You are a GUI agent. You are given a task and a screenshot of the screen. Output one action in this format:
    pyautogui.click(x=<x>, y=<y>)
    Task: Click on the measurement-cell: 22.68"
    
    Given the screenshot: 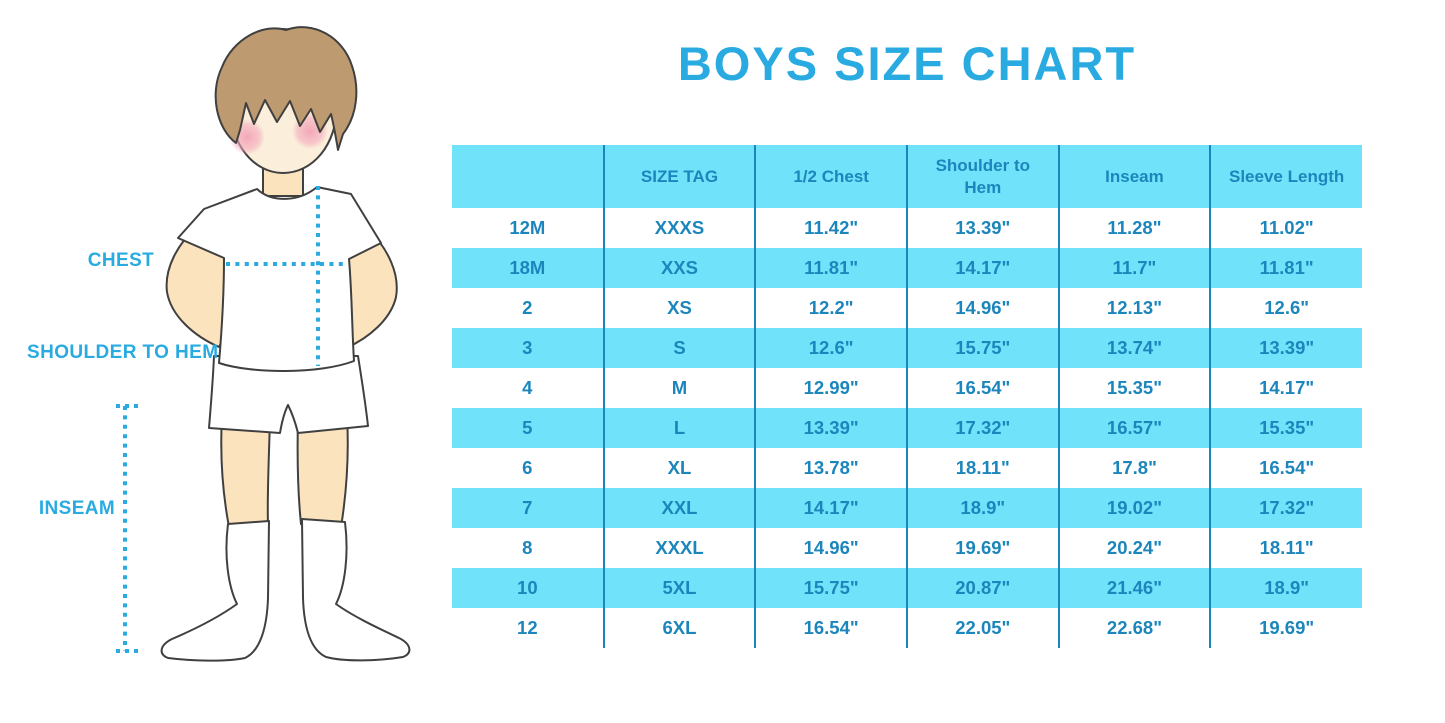 What is the action you would take?
    pyautogui.click(x=1134, y=628)
    